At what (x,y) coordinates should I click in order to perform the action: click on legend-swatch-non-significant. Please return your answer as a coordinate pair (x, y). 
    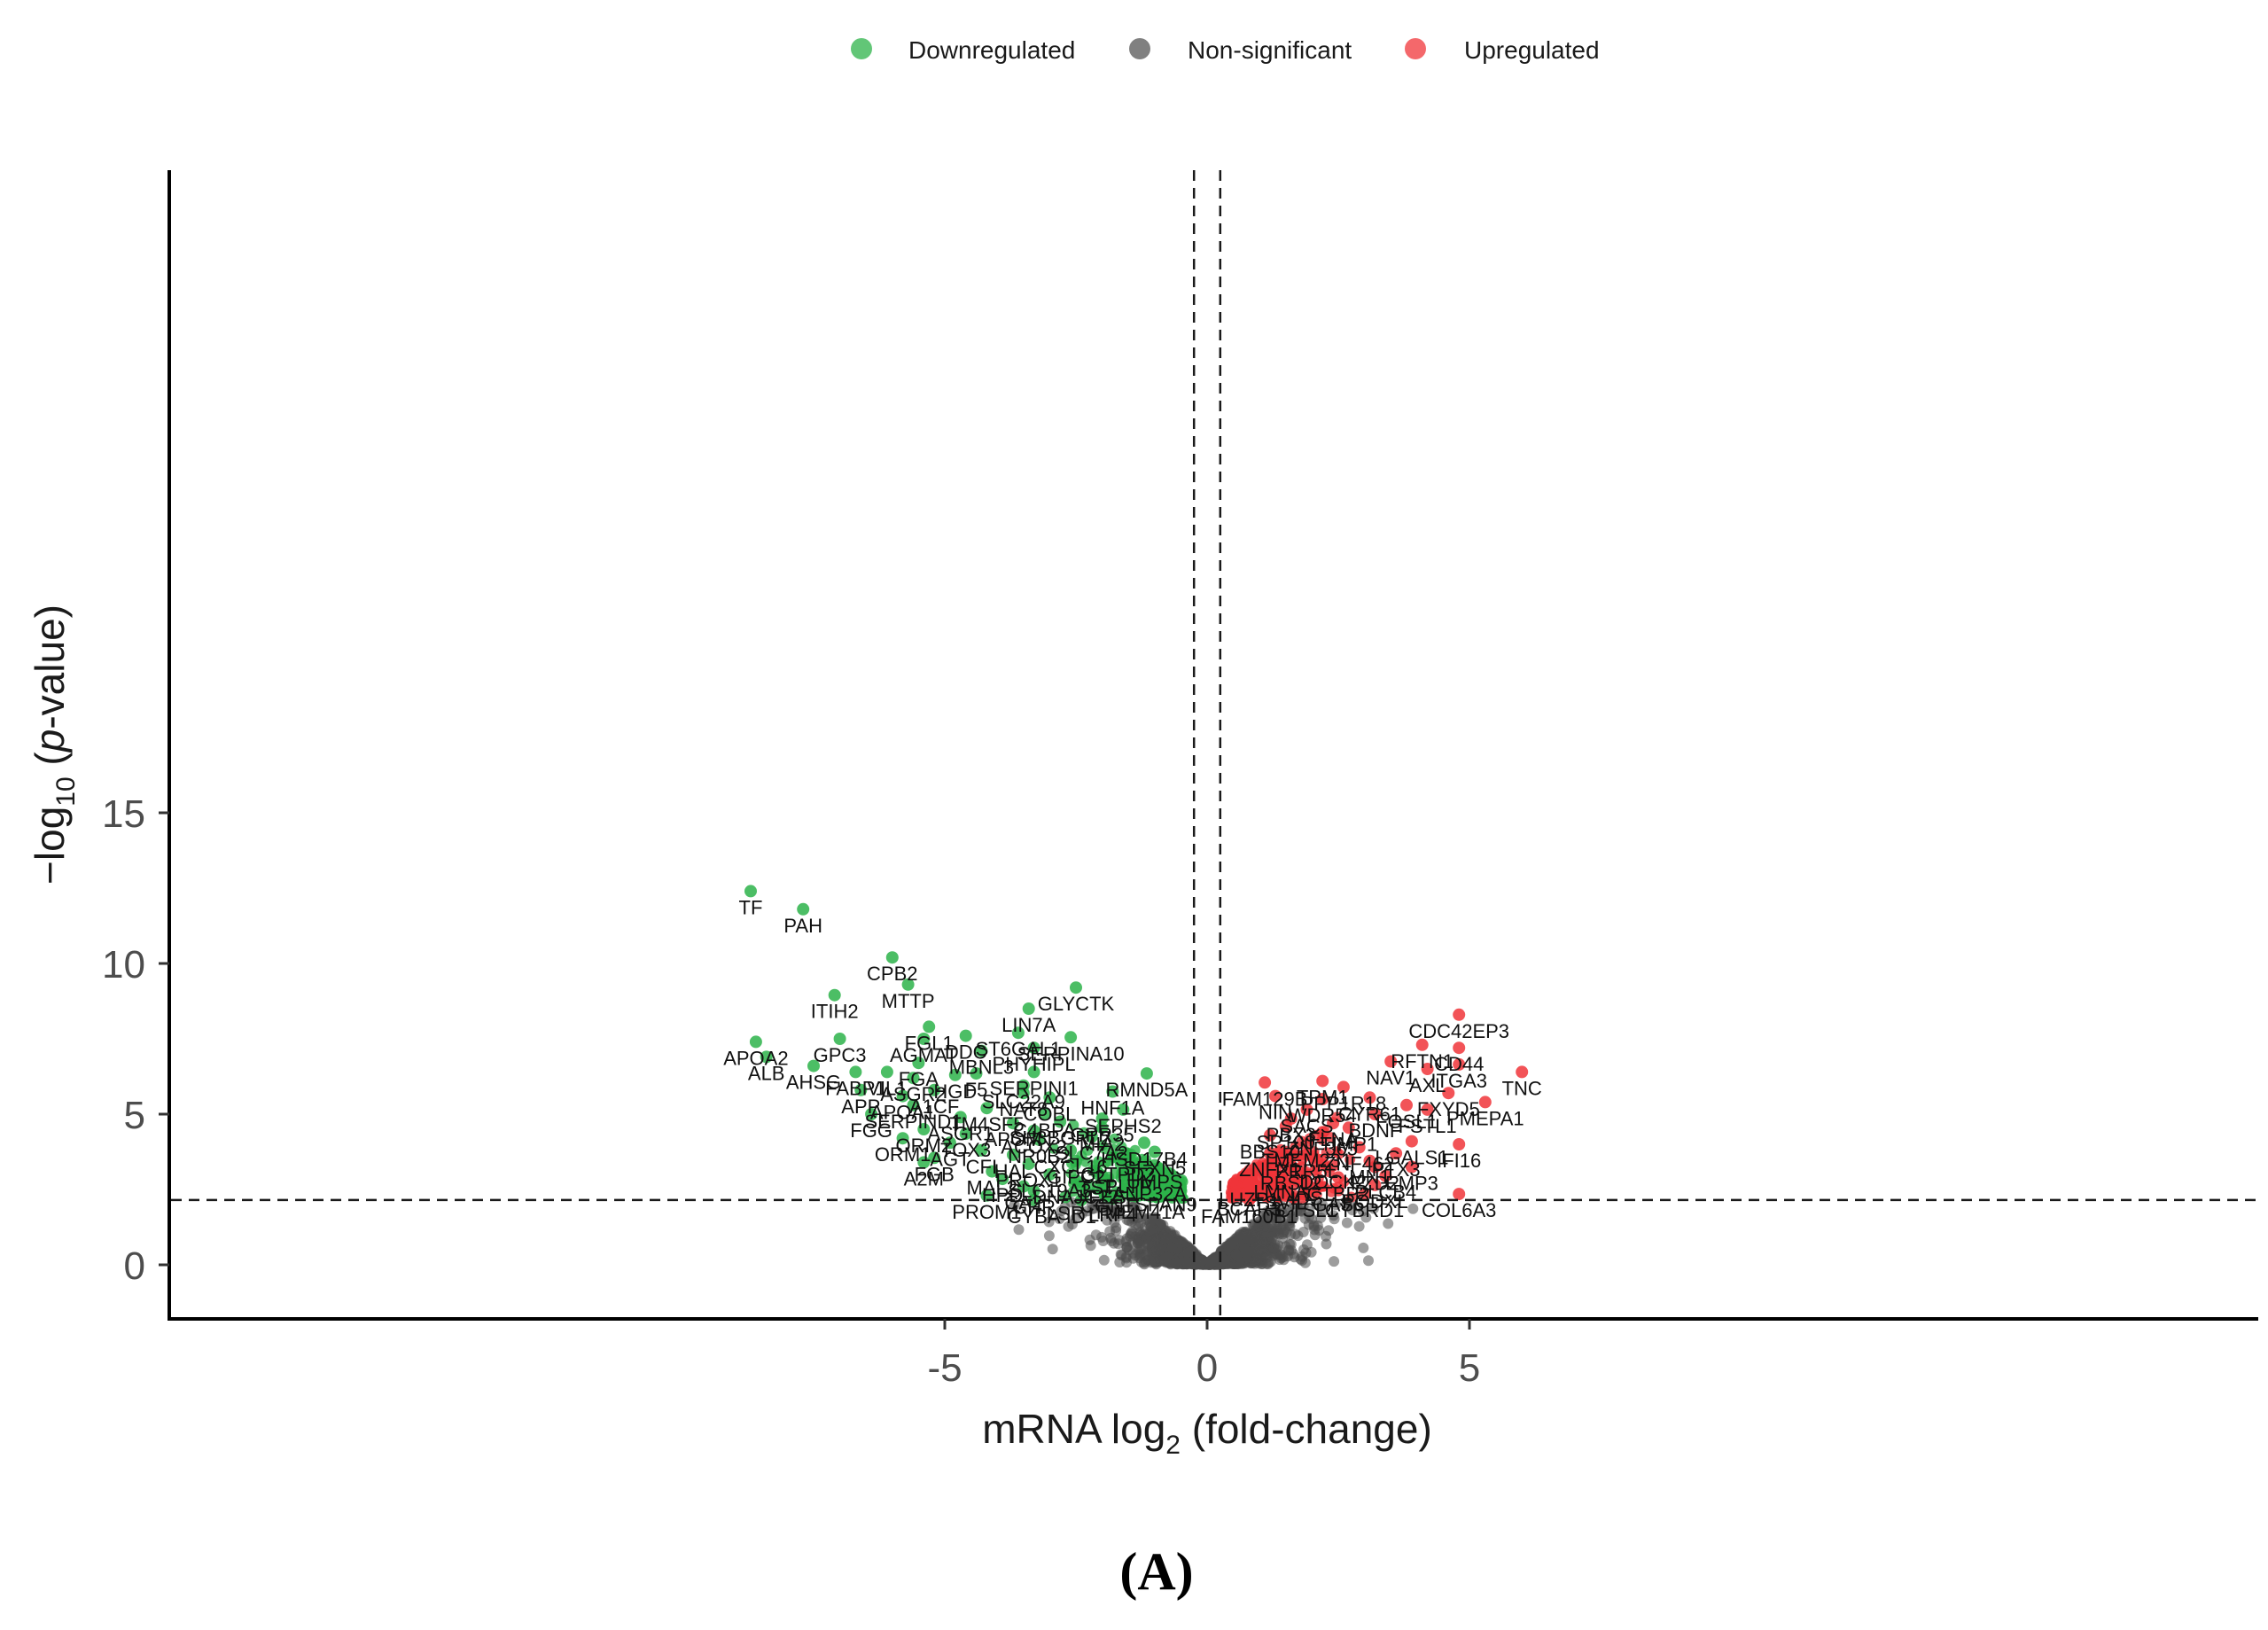
    Looking at the image, I should click on (1139, 48).